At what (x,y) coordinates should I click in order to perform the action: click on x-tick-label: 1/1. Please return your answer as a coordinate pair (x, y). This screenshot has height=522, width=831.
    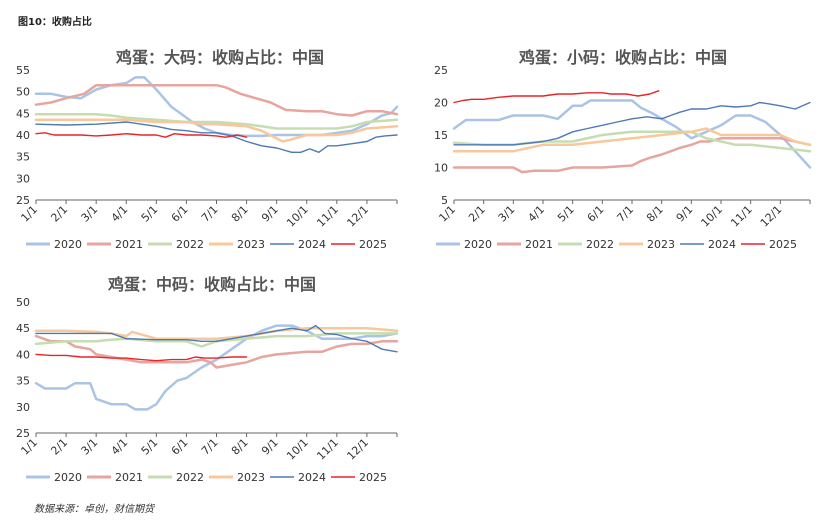
    Looking at the image, I should click on (447, 214).